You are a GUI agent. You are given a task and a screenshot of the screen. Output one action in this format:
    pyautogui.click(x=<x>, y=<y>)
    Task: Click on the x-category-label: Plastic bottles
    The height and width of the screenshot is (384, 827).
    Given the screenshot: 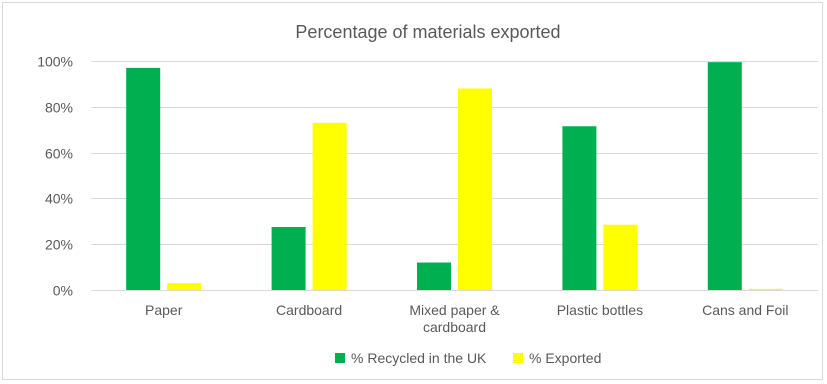 What is the action you would take?
    pyautogui.click(x=600, y=310)
    